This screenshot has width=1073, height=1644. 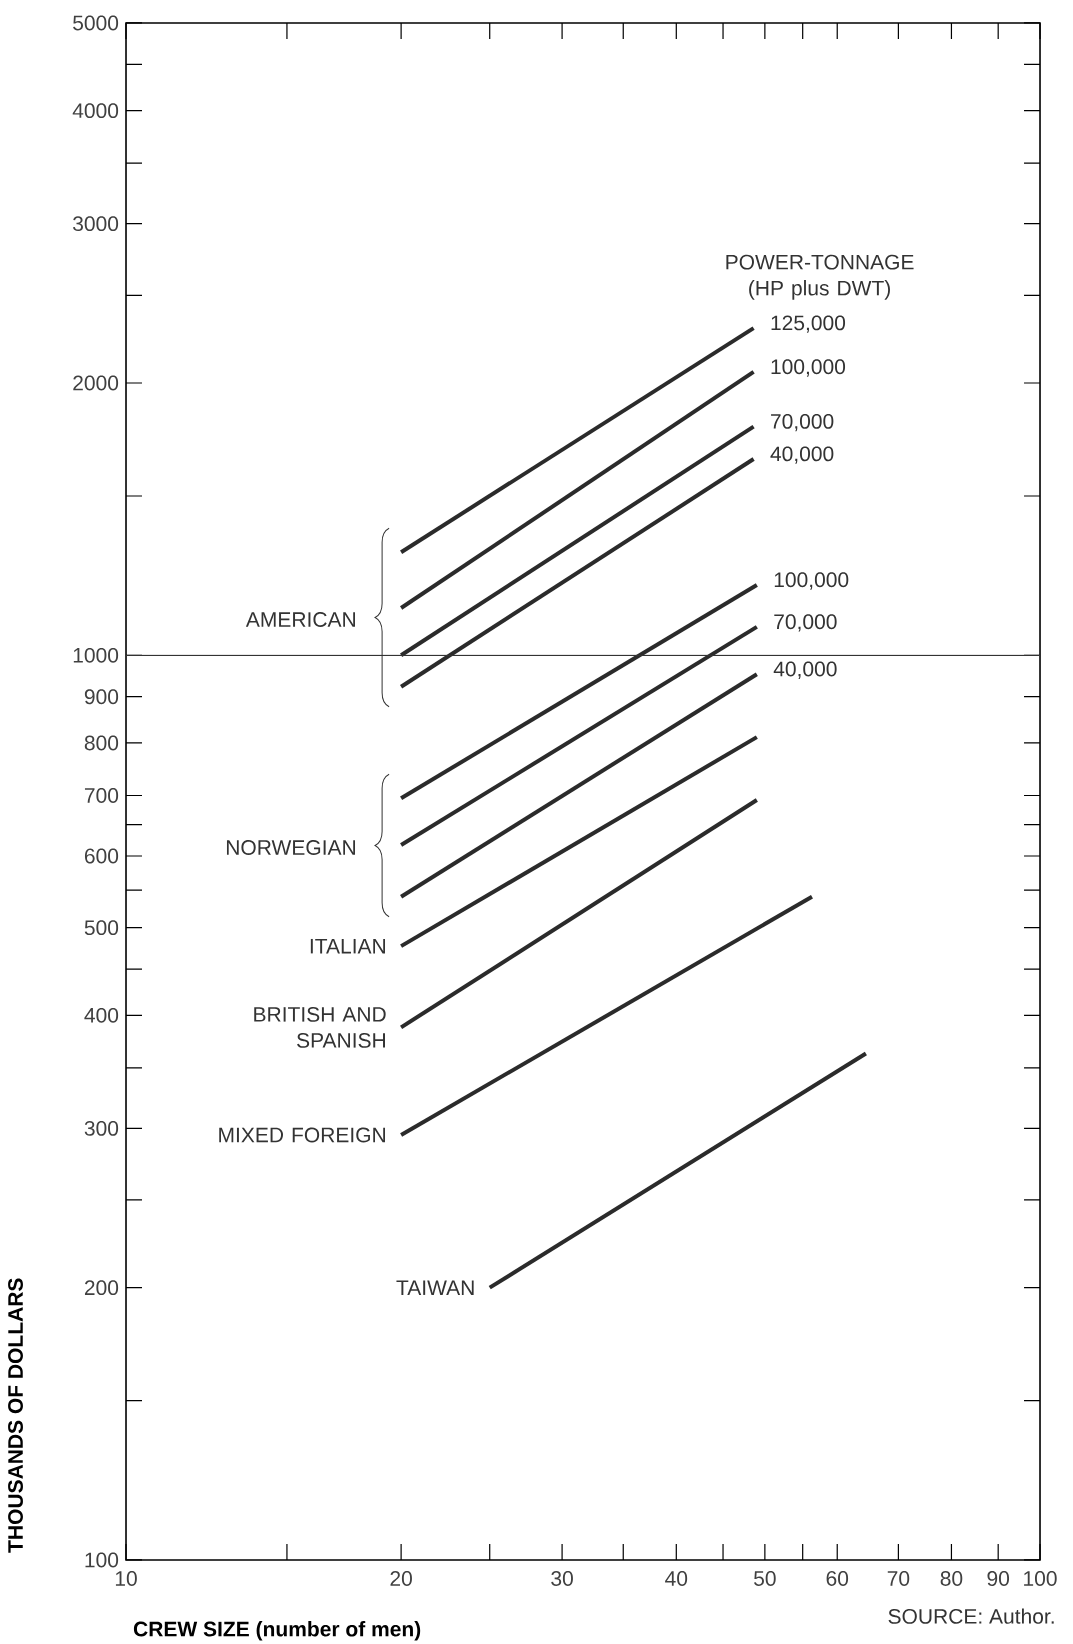 What do you see at coordinates (302, 1135) in the screenshot?
I see `annotation: MIXED FOREIGN` at bounding box center [302, 1135].